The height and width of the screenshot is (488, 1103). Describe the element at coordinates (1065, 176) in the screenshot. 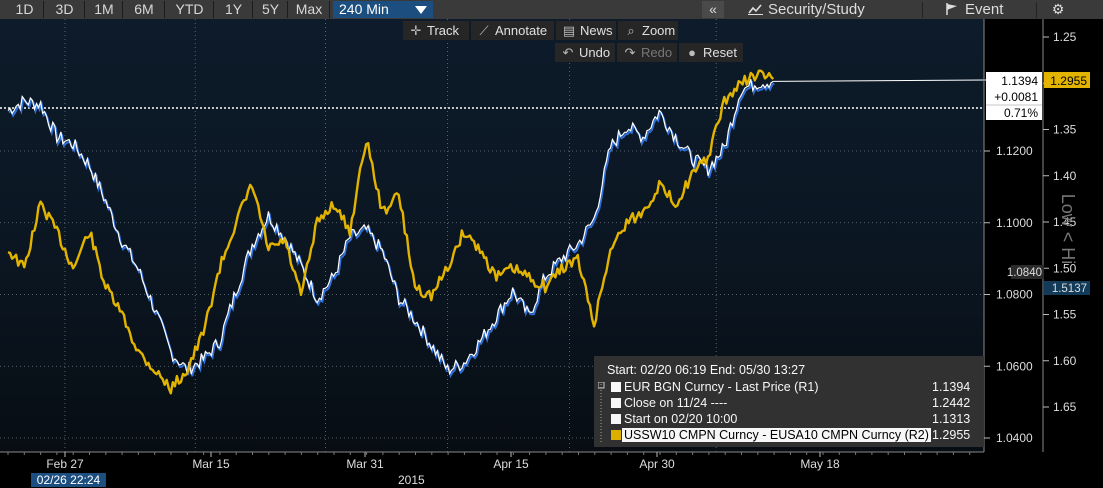

I see `r2-tick-label: 1.40` at that location.